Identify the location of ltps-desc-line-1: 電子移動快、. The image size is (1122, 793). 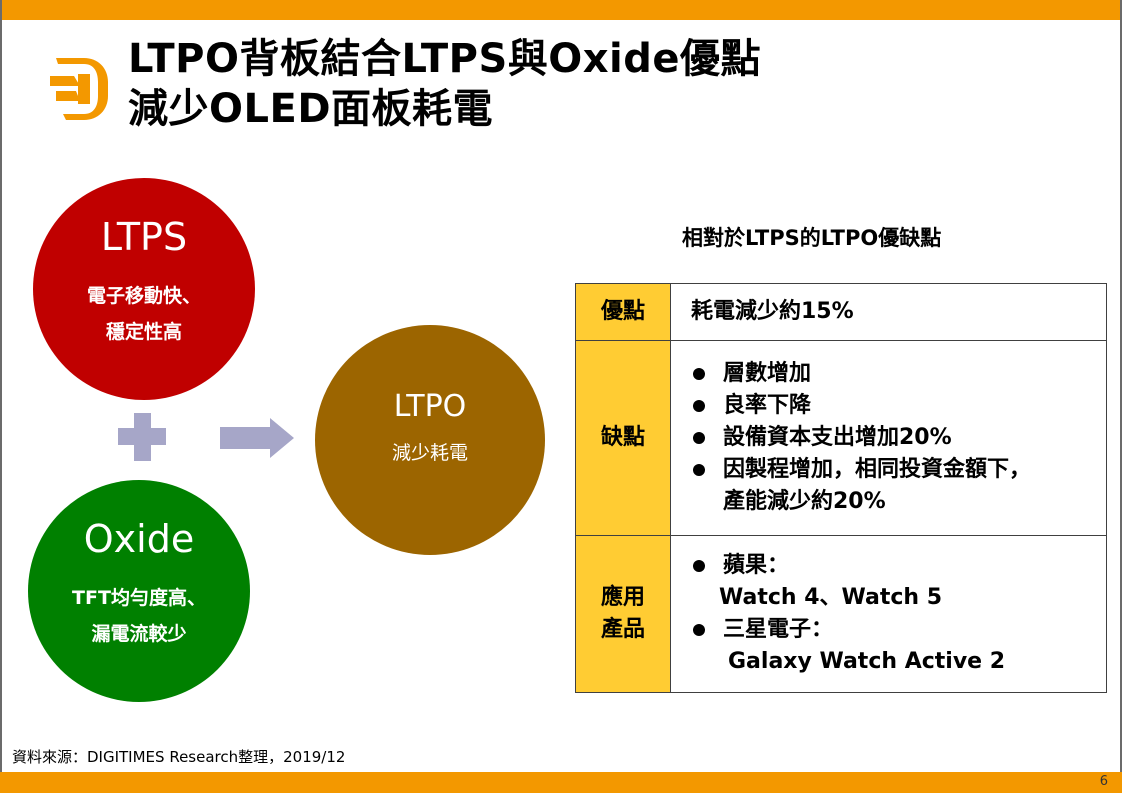
(143, 296).